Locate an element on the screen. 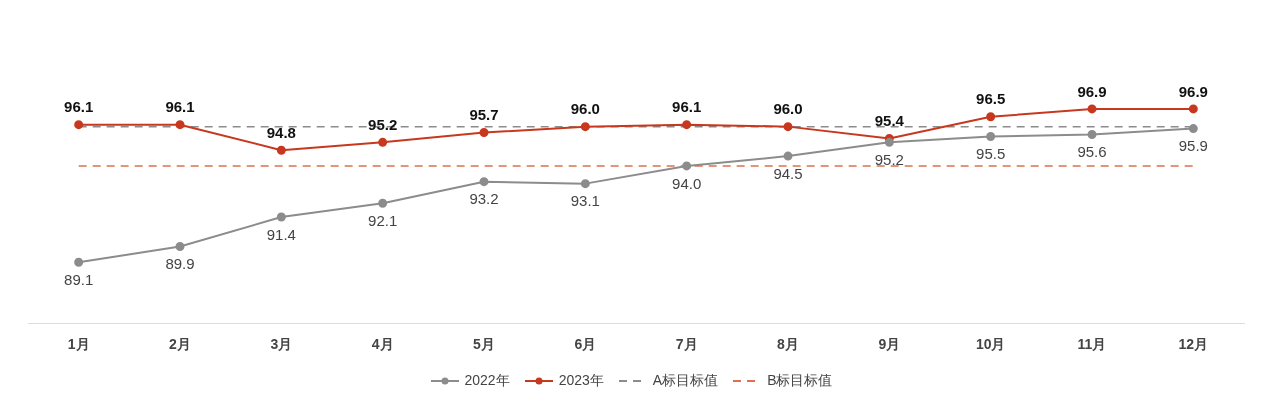  x-tick-label: 12月 is located at coordinates (1193, 344).